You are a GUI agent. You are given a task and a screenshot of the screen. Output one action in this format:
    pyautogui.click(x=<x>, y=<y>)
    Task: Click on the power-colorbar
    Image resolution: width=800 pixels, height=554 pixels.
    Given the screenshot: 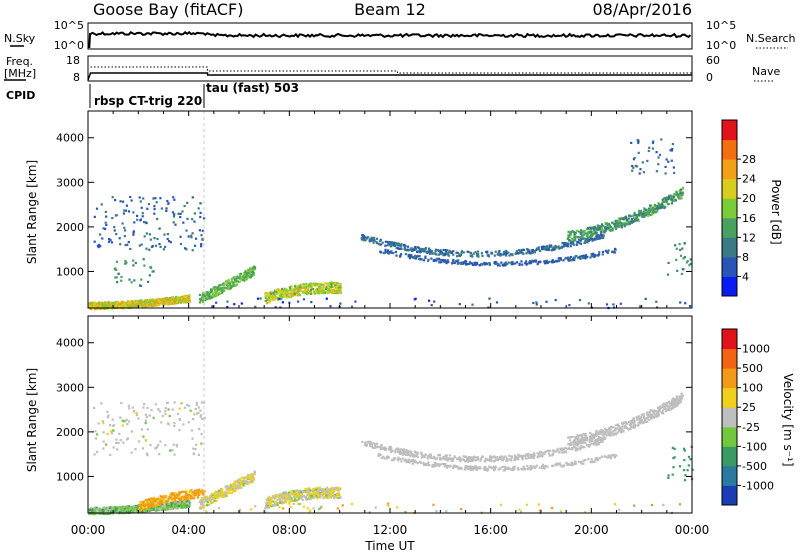 What is the action you would take?
    pyautogui.click(x=729, y=208)
    